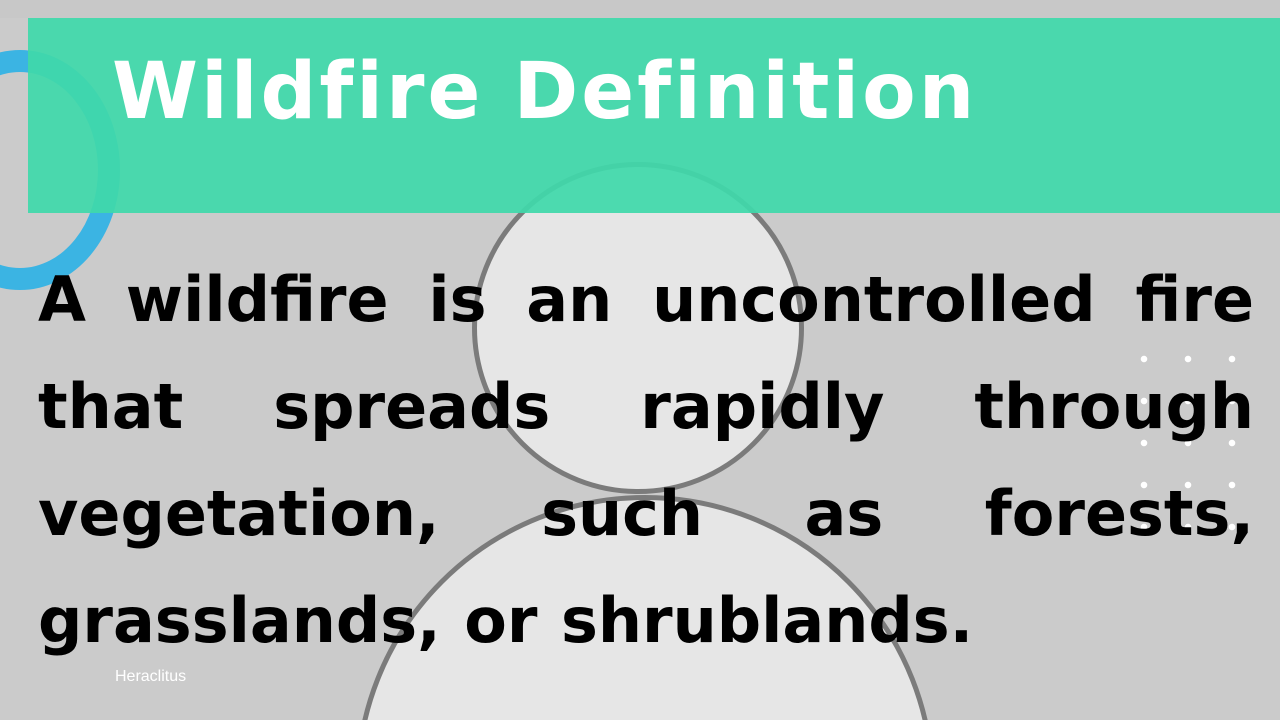 This screenshot has height=720, width=1280. Describe the element at coordinates (638, 328) in the screenshot. I see `decorative-circle-top` at that location.